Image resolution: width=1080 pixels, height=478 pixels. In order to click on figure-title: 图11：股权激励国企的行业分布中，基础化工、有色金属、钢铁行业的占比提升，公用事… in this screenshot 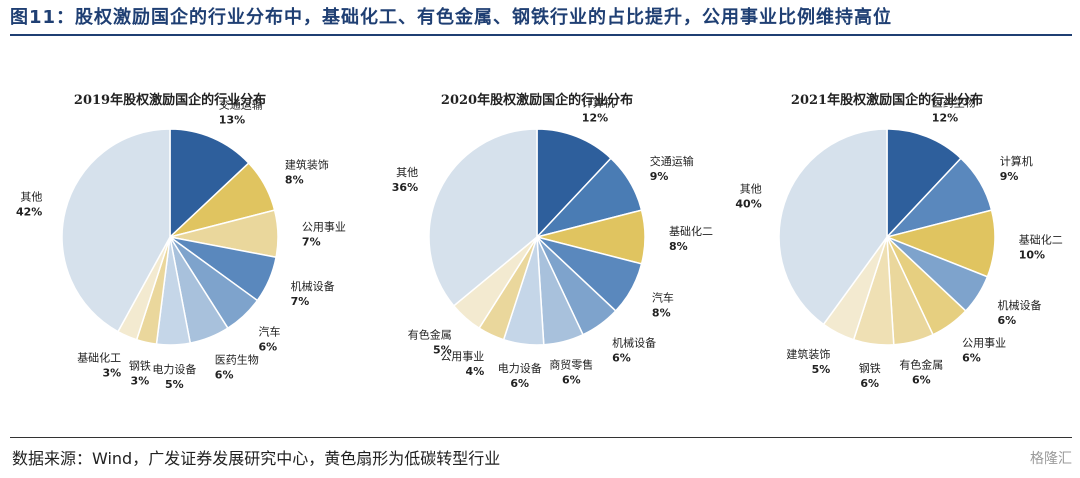, I will do `click(451, 17)`.